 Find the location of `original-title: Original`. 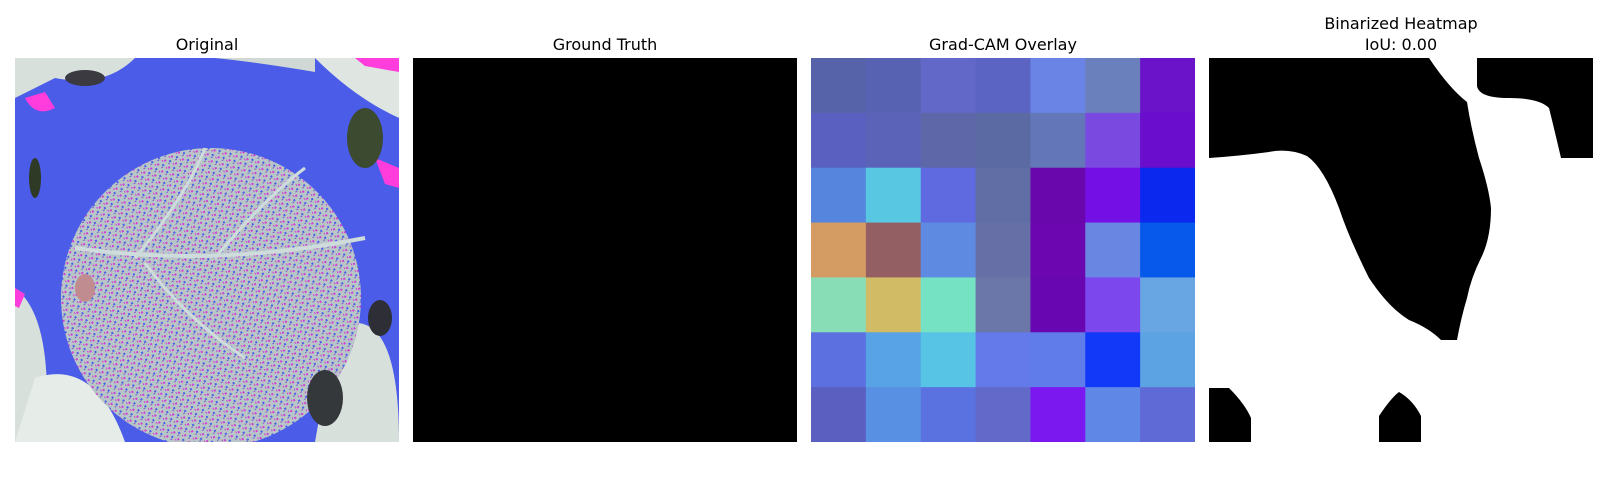

original-title: Original is located at coordinates (207, 44).